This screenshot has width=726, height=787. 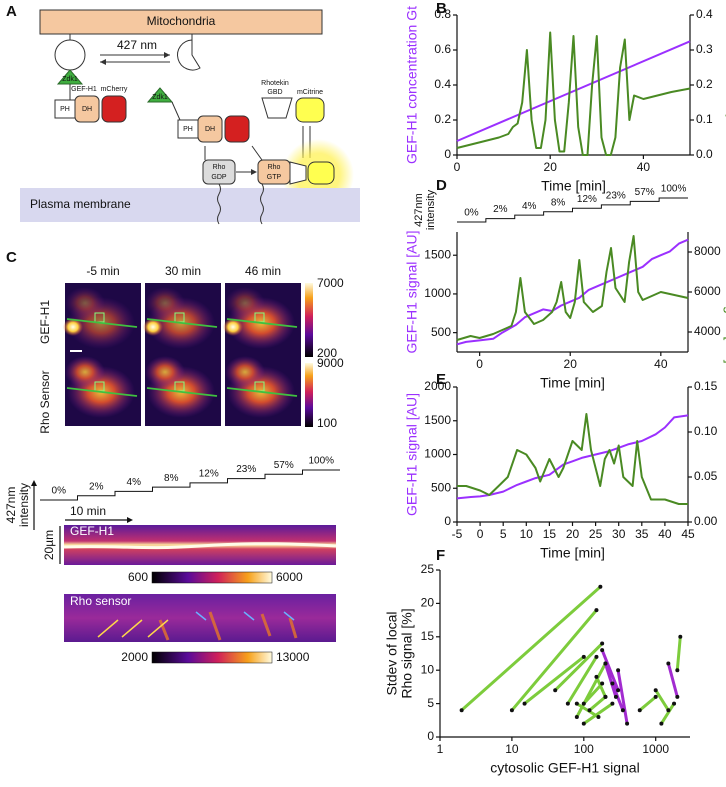 I want to click on y2-tick-label: 0.3, so click(x=704, y=49).